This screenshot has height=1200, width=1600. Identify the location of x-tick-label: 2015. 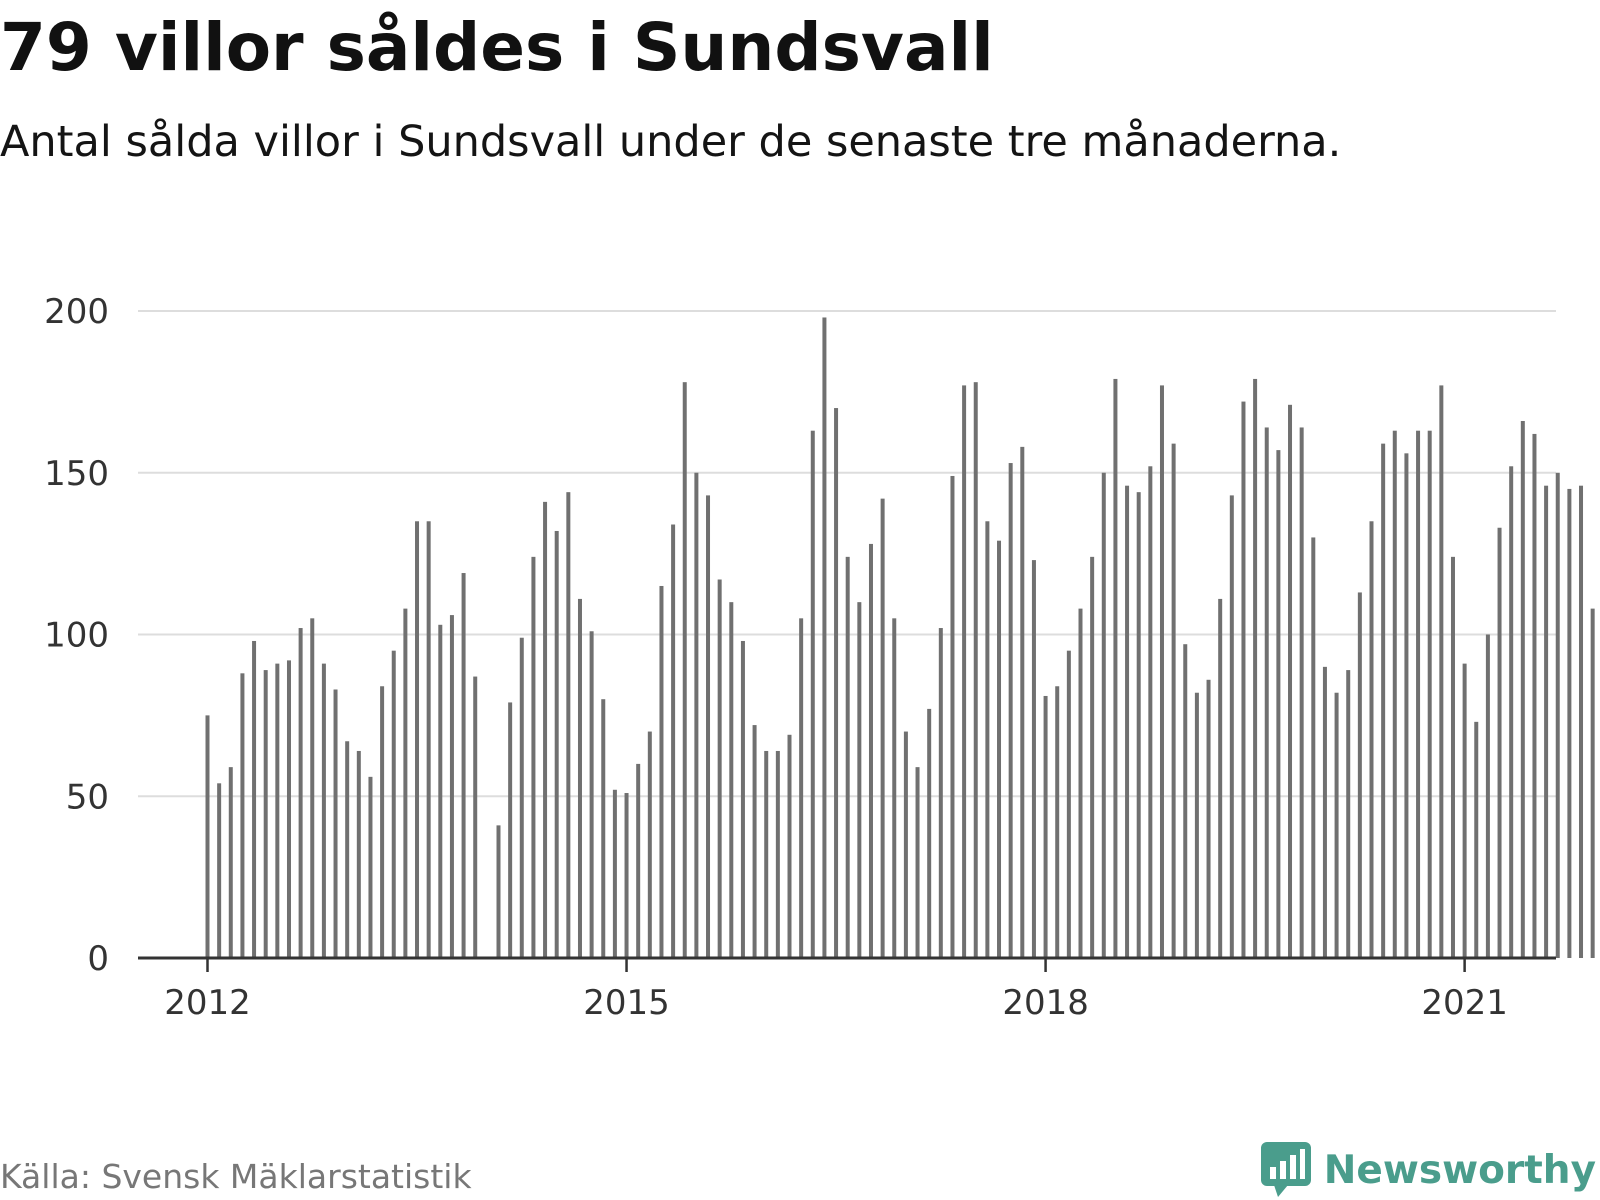
(626, 1003).